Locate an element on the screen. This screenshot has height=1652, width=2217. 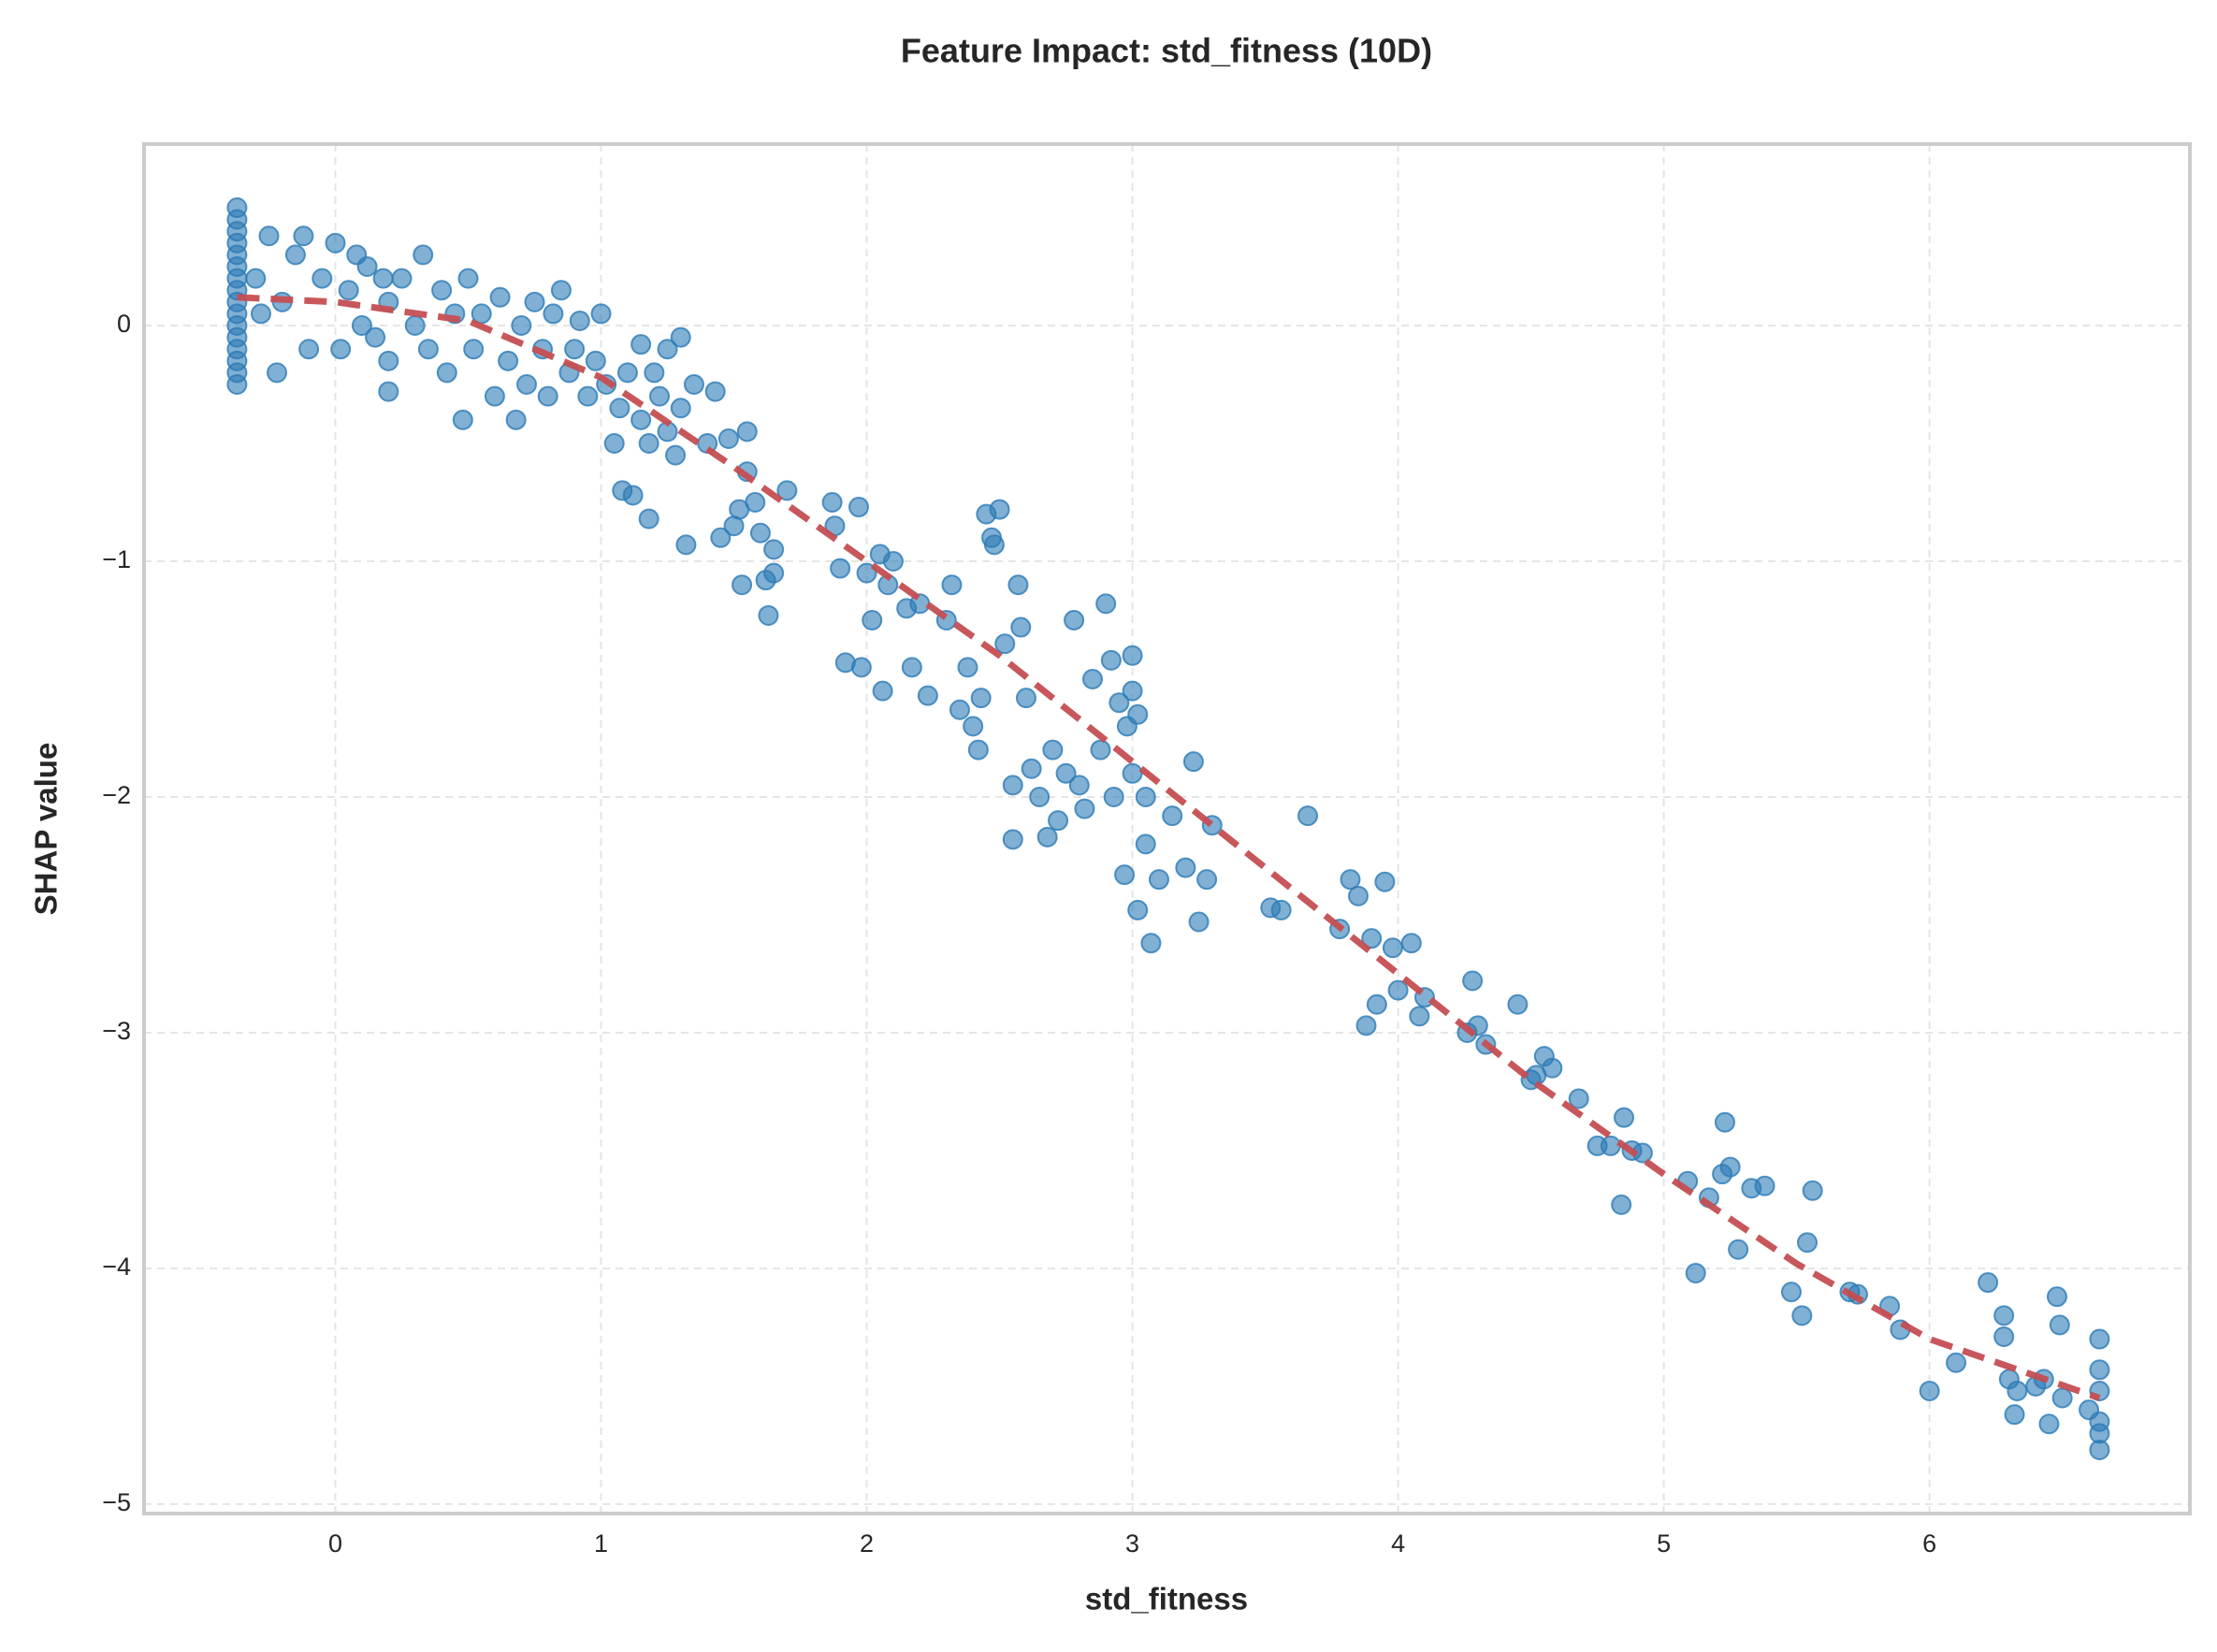
x-axis-label: std_fitness is located at coordinates (1166, 1599).